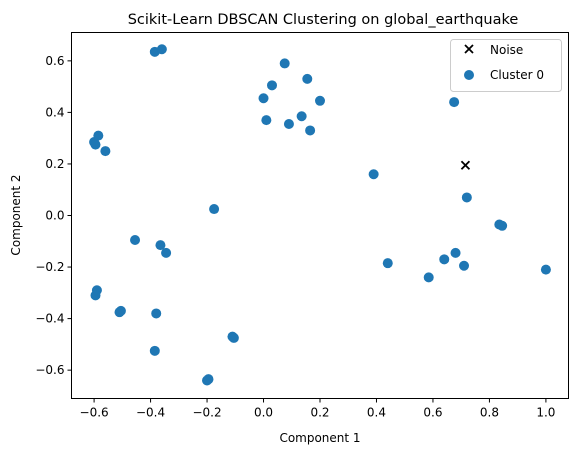 This screenshot has height=455, width=578. I want to click on x-tick-label: 0.8, so click(489, 413).